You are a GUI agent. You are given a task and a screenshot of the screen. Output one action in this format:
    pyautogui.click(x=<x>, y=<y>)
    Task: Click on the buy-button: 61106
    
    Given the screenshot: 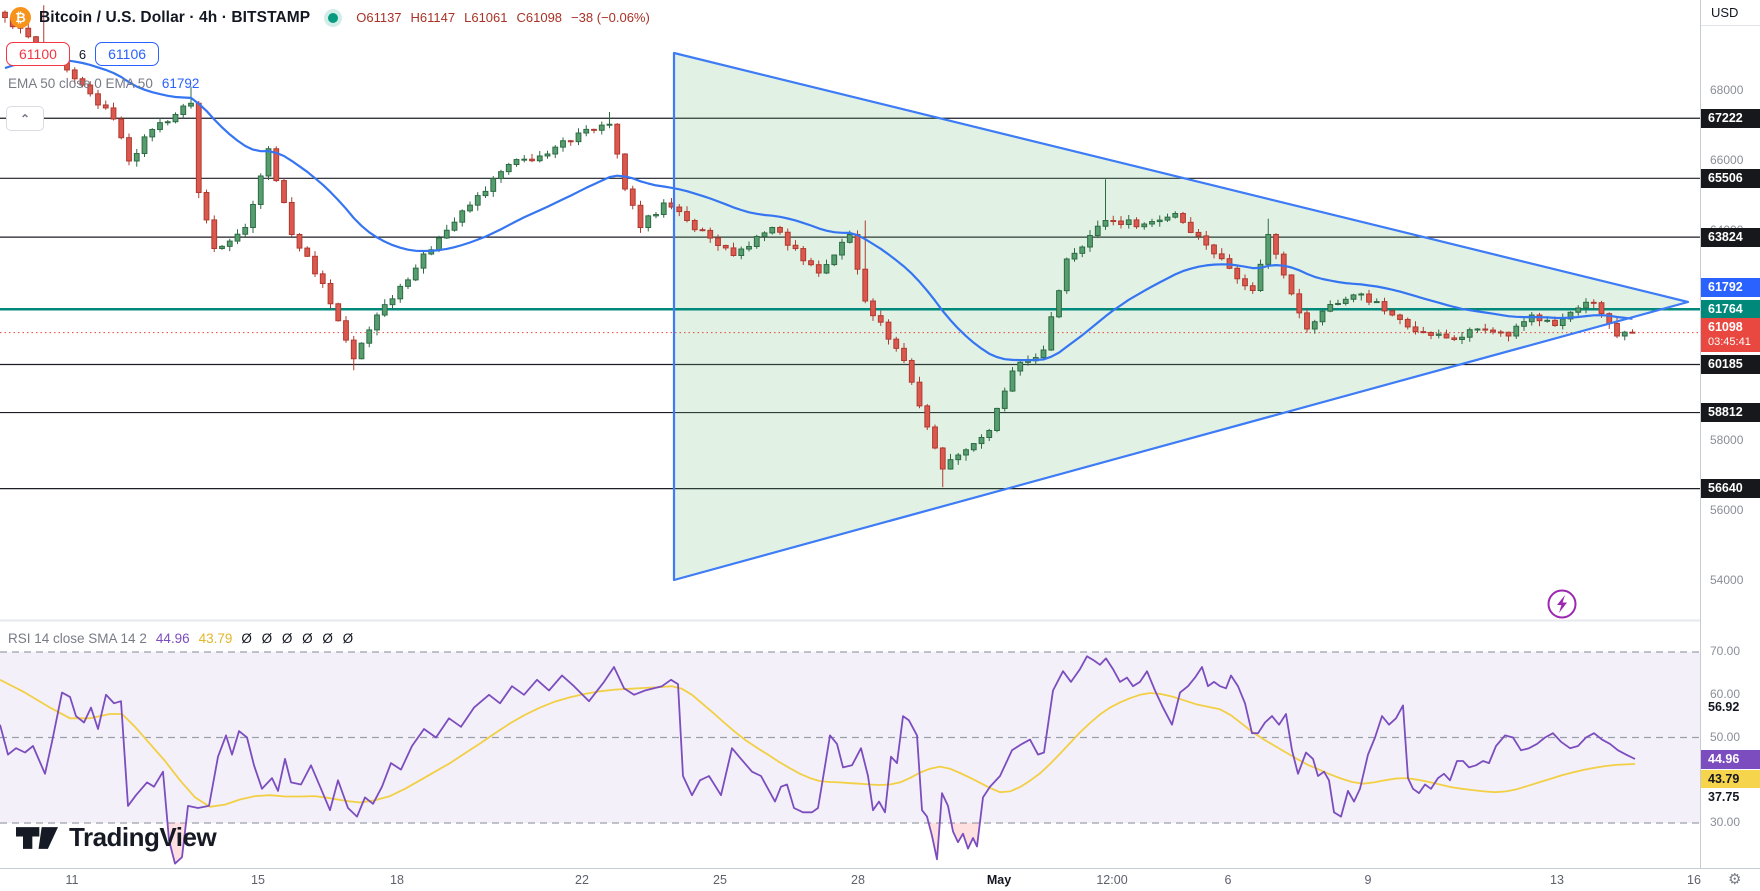 What is the action you would take?
    pyautogui.click(x=127, y=54)
    